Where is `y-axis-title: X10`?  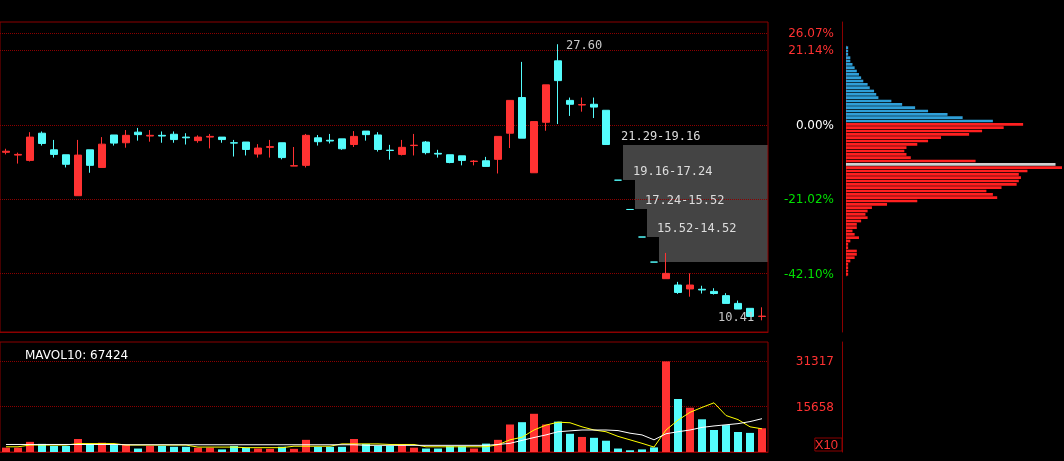
y-axis-title: X10 is located at coordinates (826, 444).